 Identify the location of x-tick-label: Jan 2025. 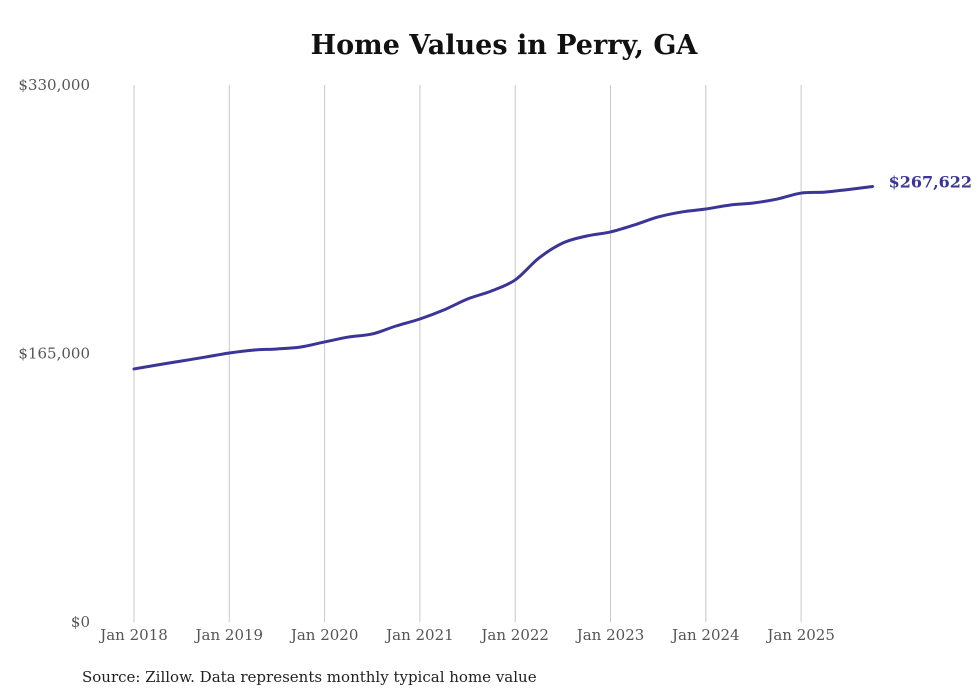
(800, 635).